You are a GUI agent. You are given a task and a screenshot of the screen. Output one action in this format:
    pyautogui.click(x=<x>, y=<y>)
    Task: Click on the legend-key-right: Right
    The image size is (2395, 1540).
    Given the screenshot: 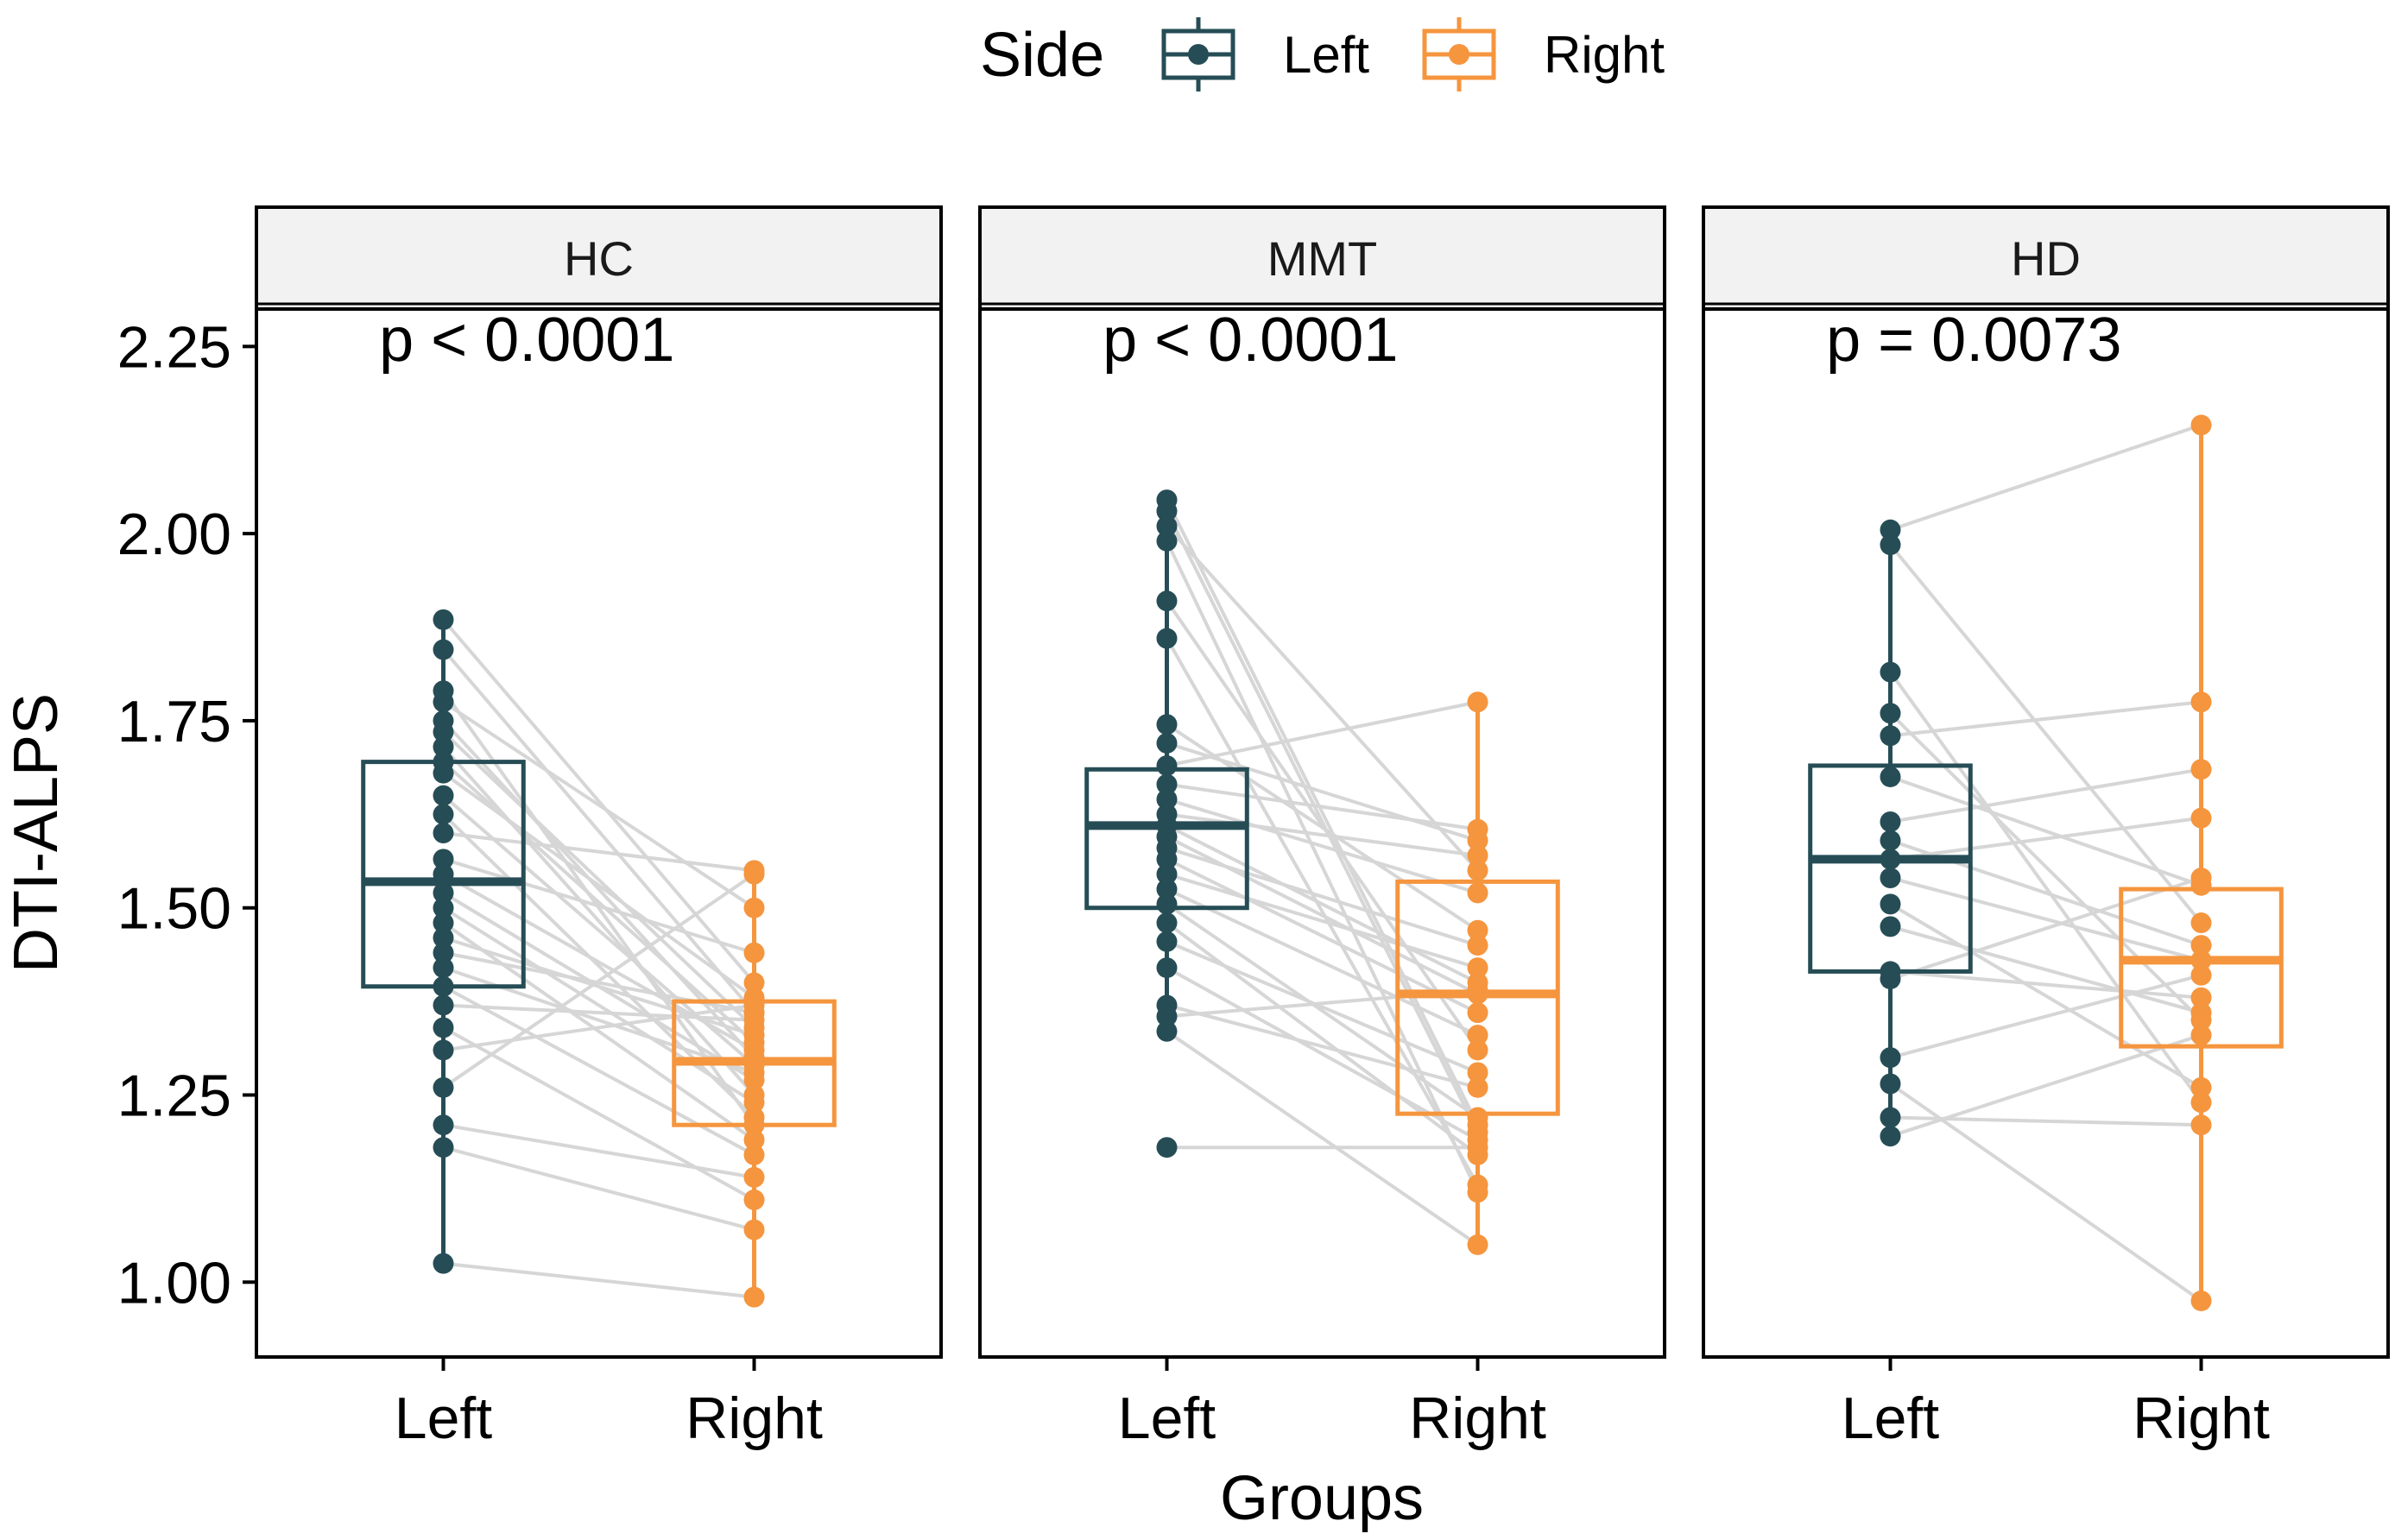 What is the action you would take?
    pyautogui.click(x=1543, y=54)
    